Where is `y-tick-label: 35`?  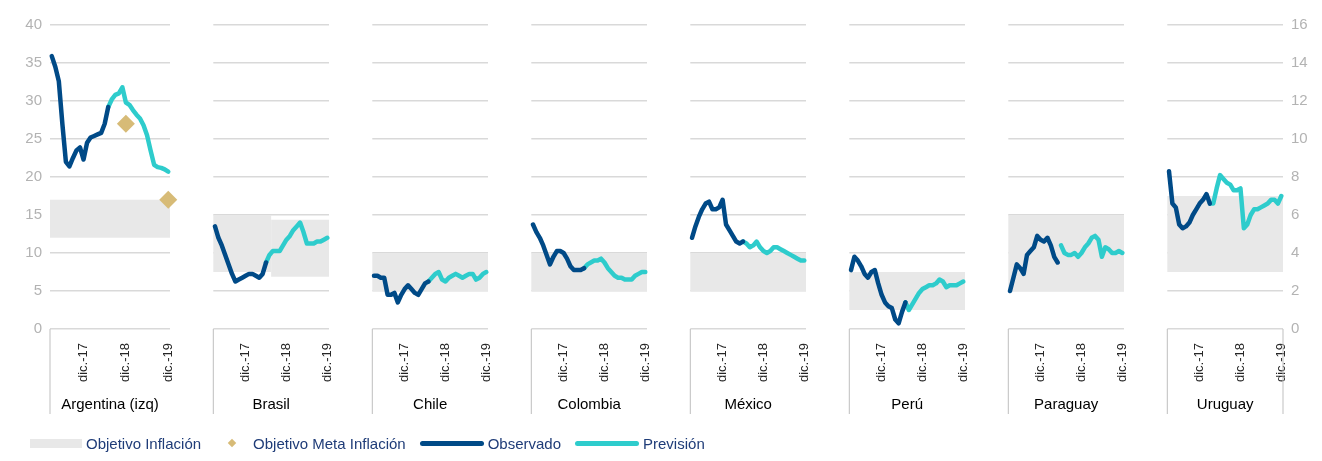
y-tick-label: 35 is located at coordinates (33, 62).